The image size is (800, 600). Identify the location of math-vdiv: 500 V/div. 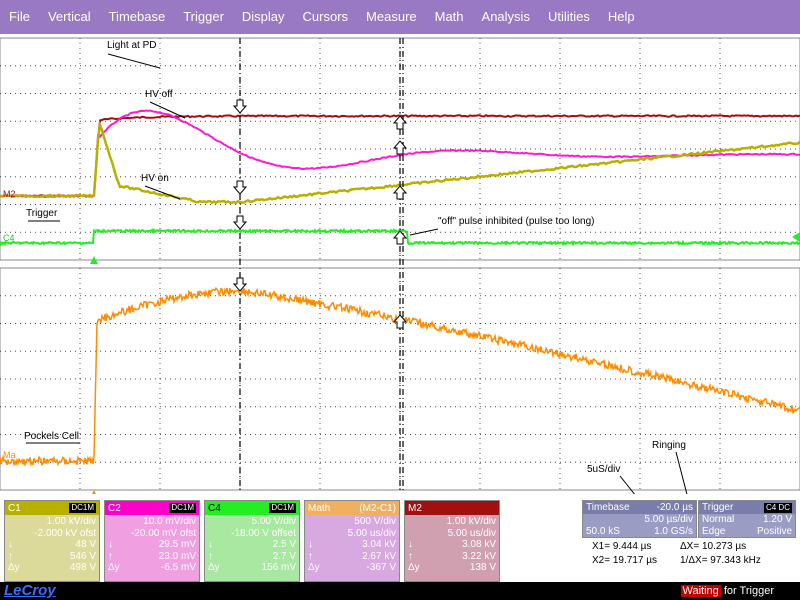
(375, 521).